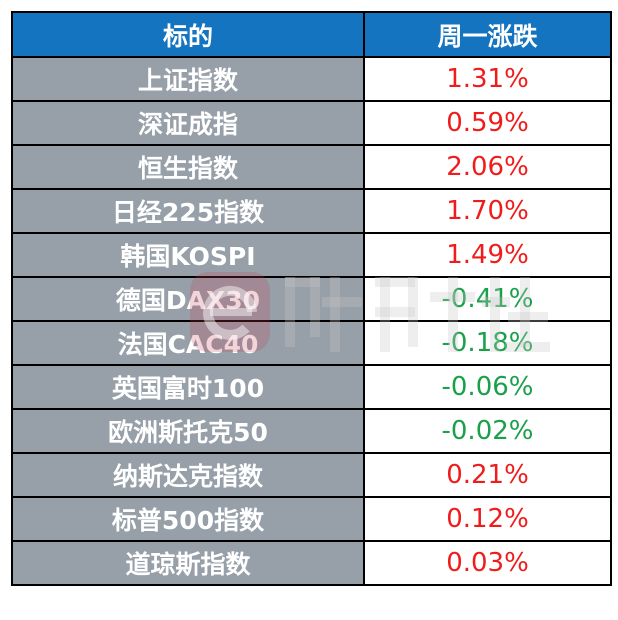 The width and height of the screenshot is (618, 620). I want to click on index-change: 1.31%, so click(487, 79).